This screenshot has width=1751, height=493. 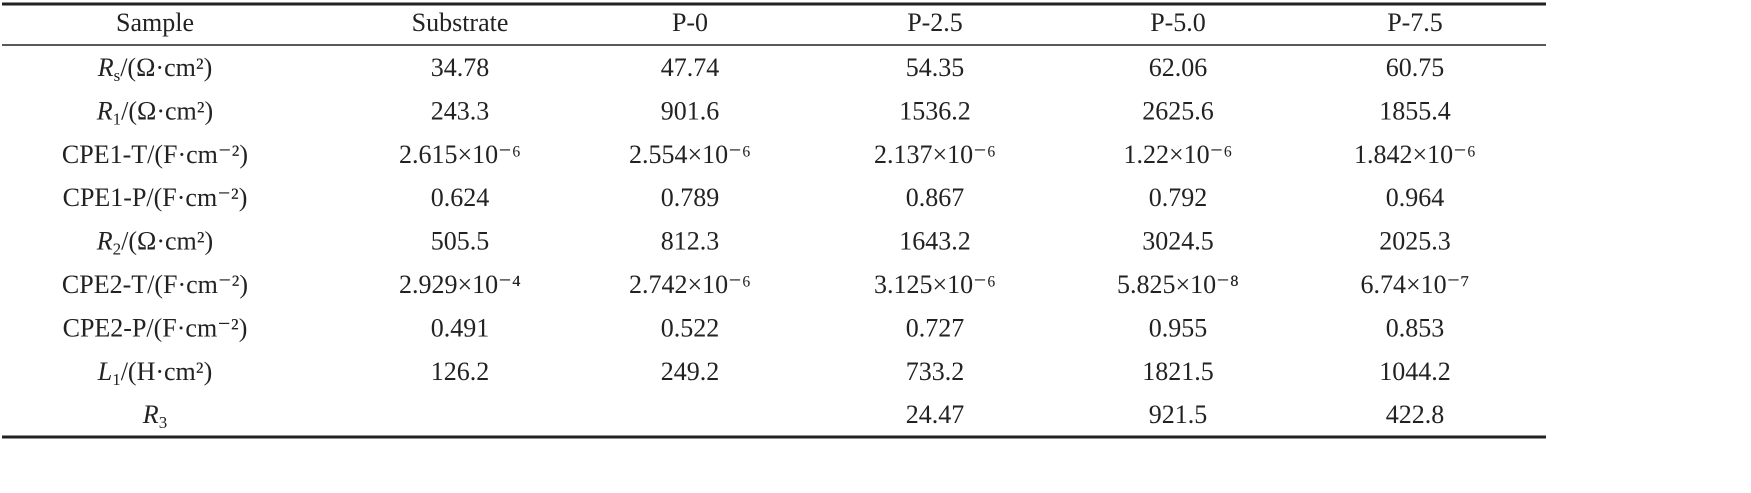 What do you see at coordinates (935, 22) in the screenshot?
I see `column-header: P-2.5` at bounding box center [935, 22].